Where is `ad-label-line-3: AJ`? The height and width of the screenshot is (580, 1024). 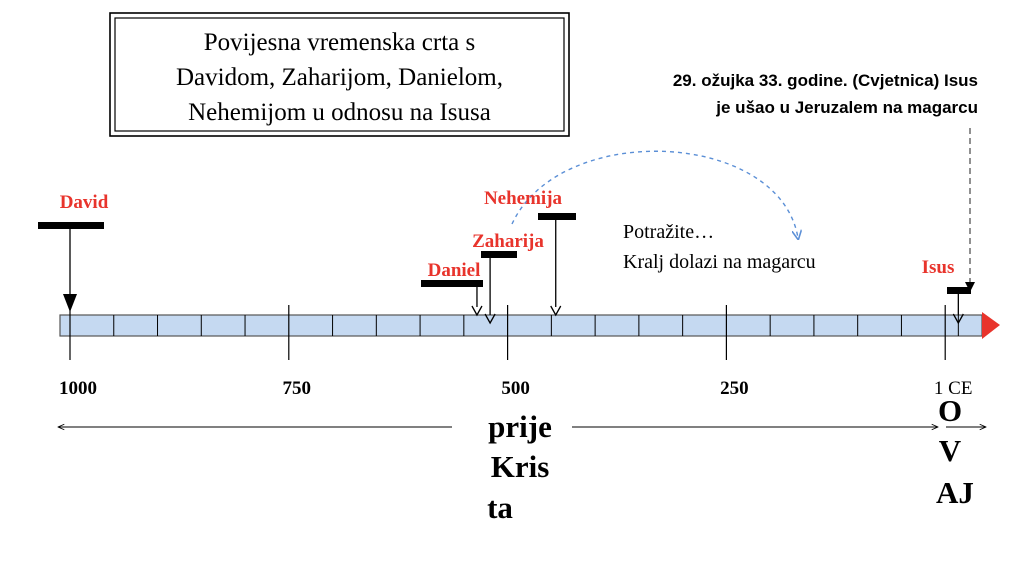 ad-label-line-3: AJ is located at coordinates (955, 492).